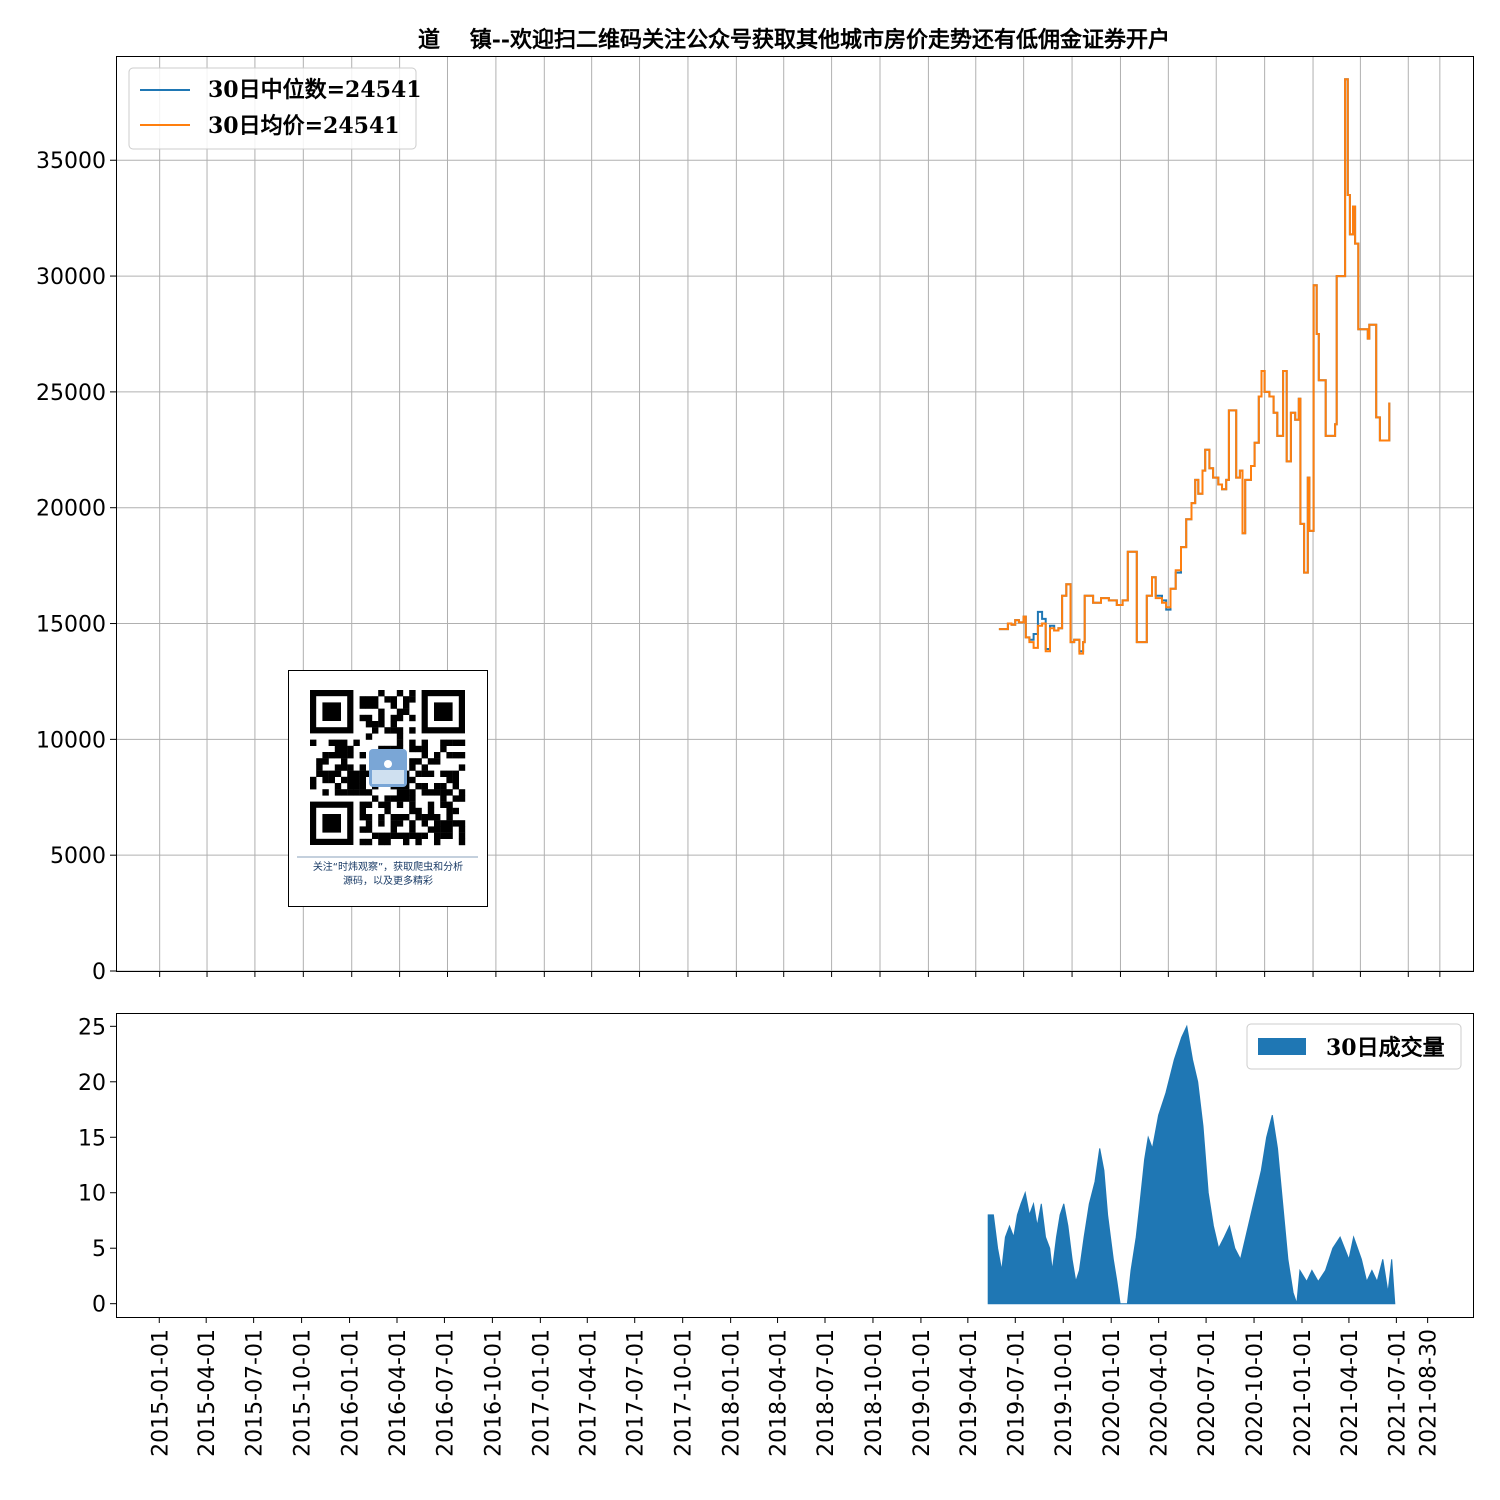 The height and width of the screenshot is (1500, 1500). Describe the element at coordinates (92, 1138) in the screenshot. I see `bottom-ytick-label: 15` at that location.